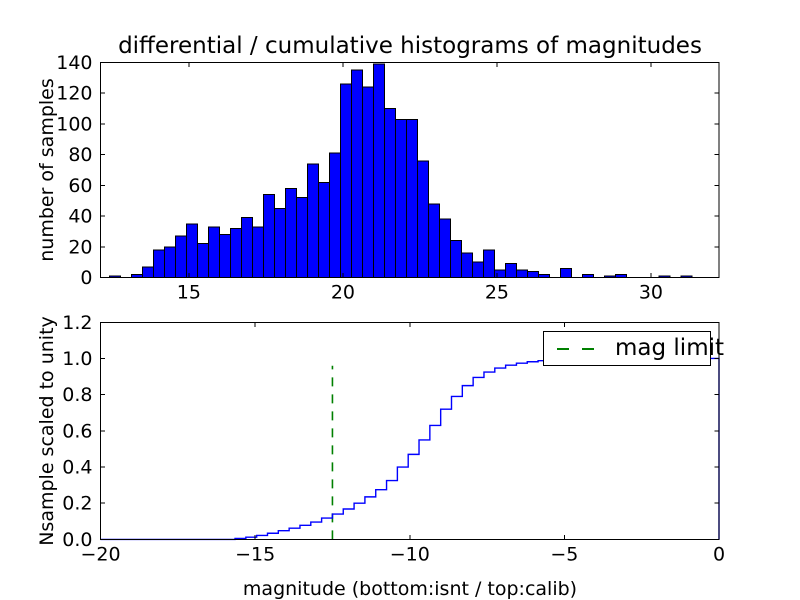  Describe the element at coordinates (77, 468) in the screenshot. I see `y-tick-label: 0.4` at that location.